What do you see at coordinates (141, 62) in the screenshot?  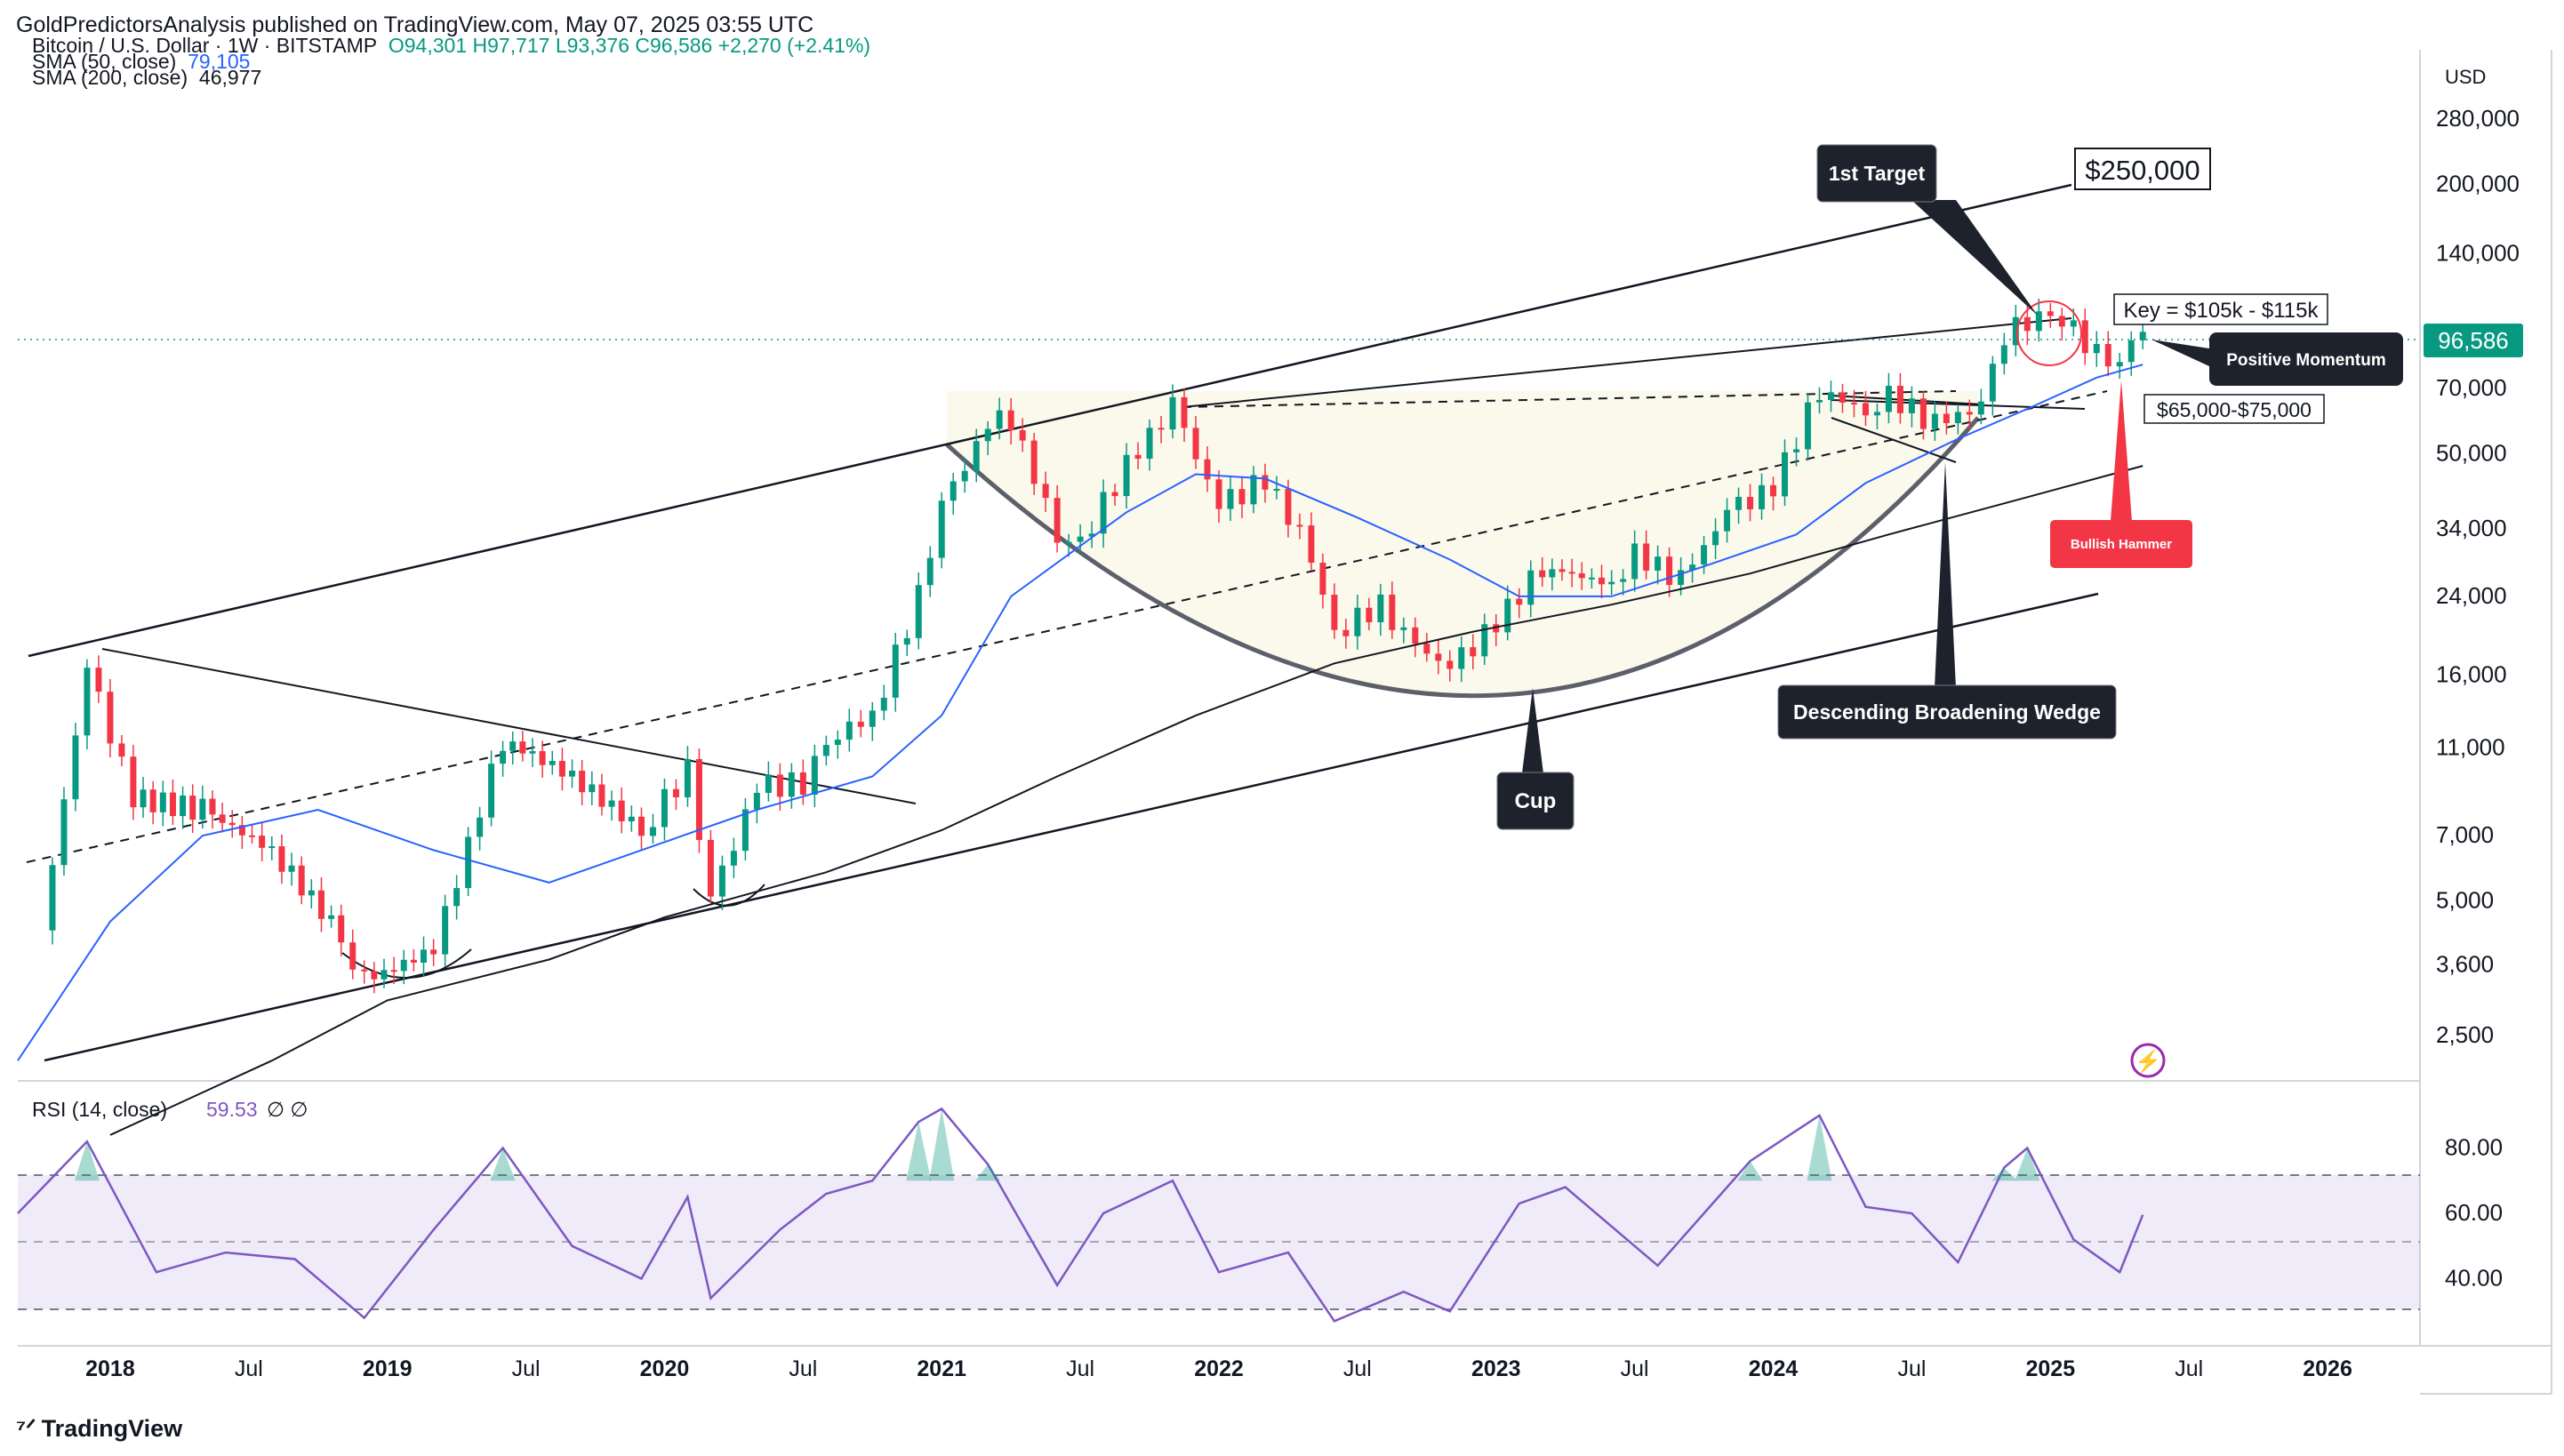 I see `sma50-legend: SMA (50, close) 79,105` at bounding box center [141, 62].